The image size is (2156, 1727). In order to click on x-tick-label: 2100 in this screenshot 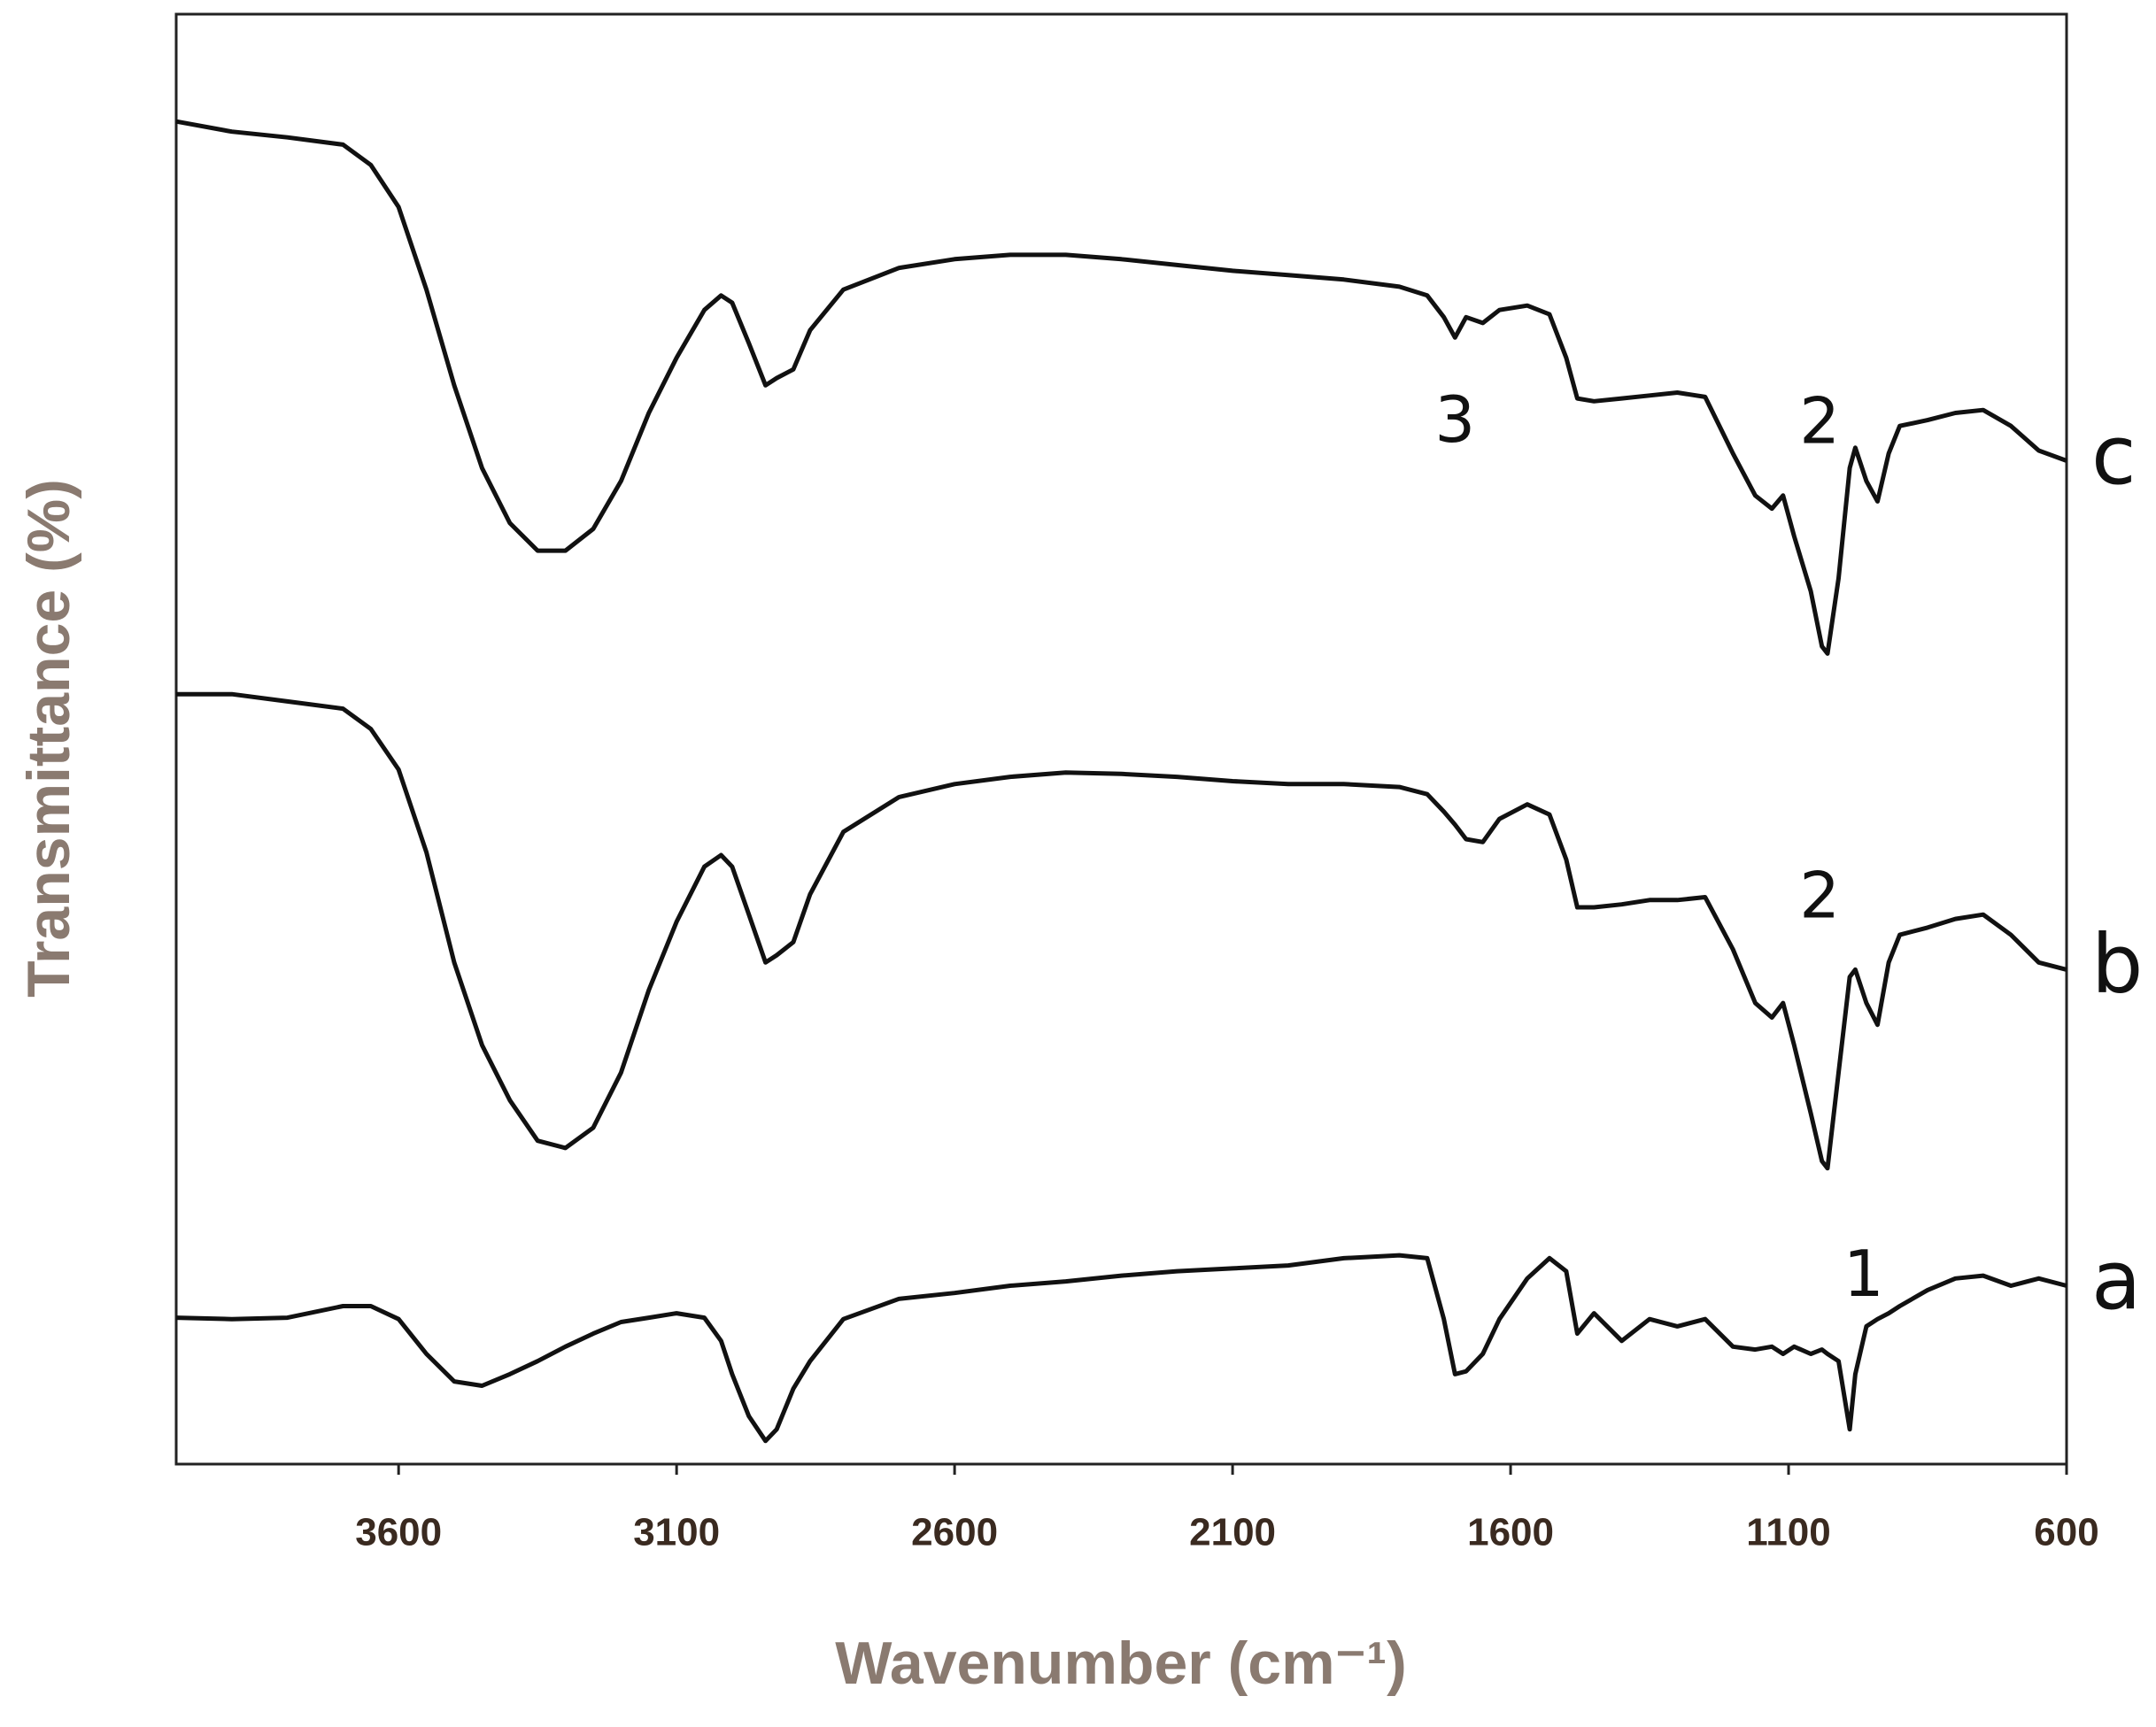, I will do `click(1233, 1532)`.